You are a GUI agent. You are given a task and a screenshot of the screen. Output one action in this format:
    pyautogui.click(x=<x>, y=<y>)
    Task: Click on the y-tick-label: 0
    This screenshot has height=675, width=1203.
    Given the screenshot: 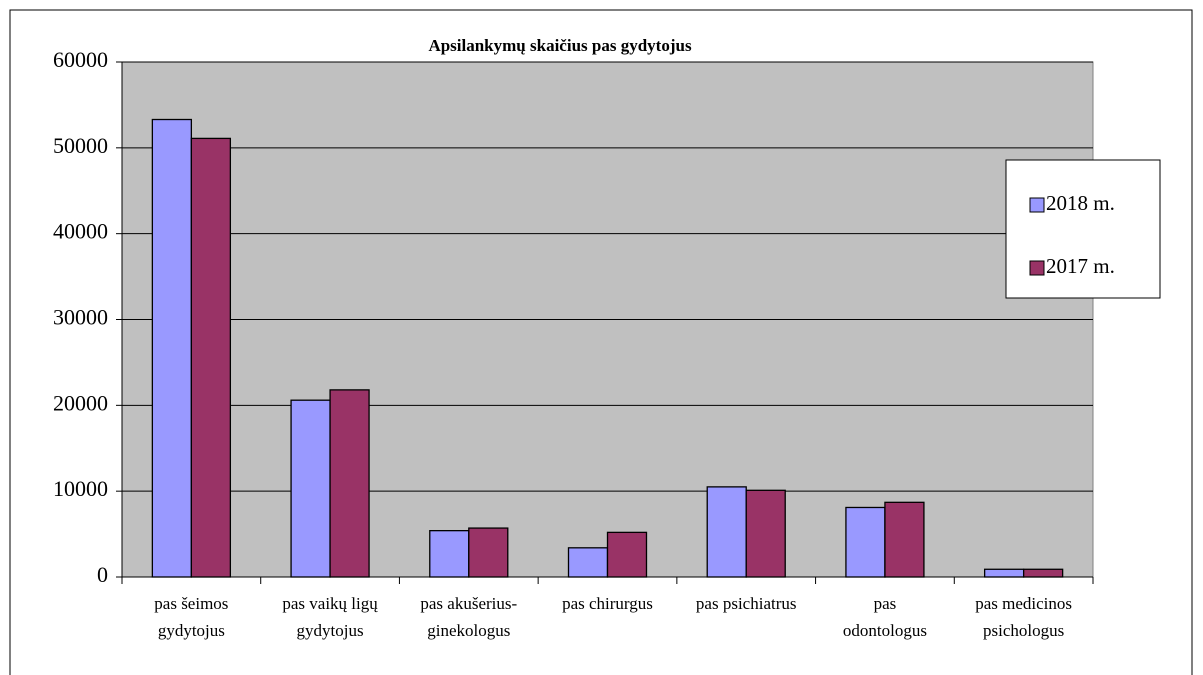 What is the action you would take?
    pyautogui.click(x=102, y=574)
    